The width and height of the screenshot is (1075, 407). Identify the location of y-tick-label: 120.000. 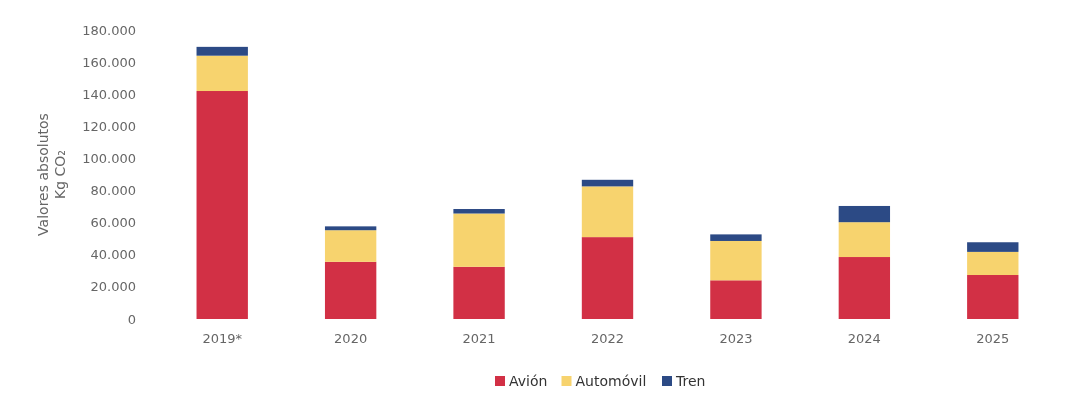
(109, 126).